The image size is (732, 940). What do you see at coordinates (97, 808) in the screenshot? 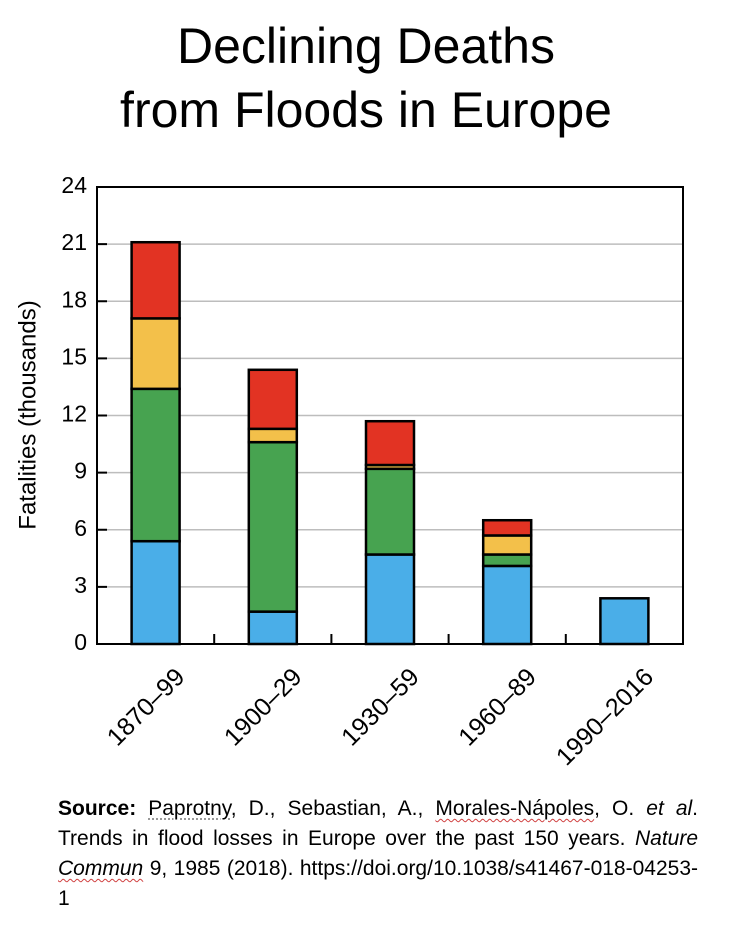
I see `source-label: Source:` at bounding box center [97, 808].